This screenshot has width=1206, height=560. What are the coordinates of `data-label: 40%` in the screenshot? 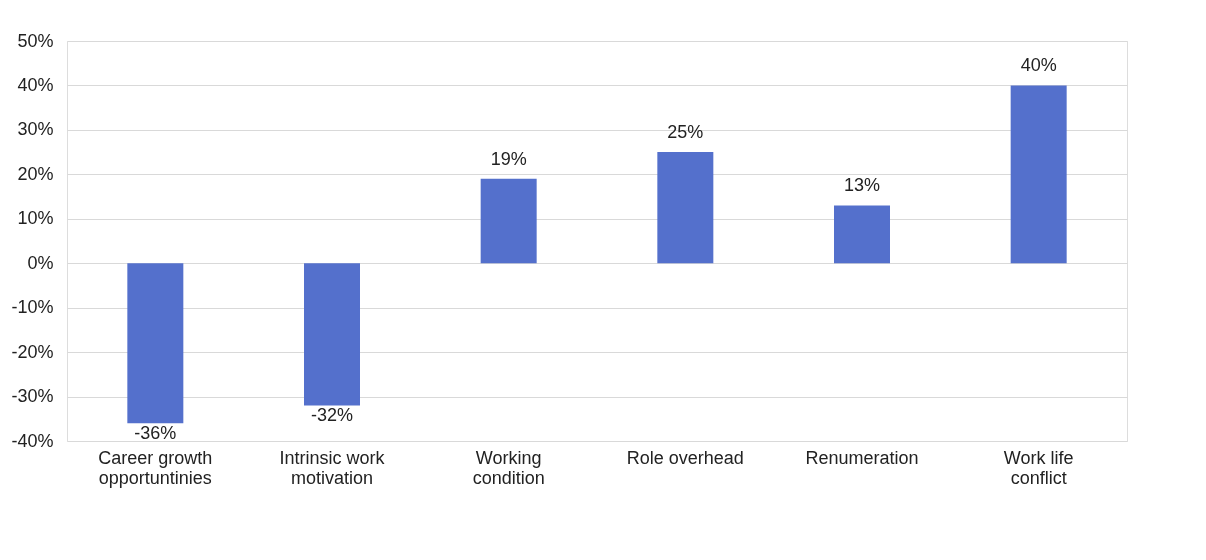 It's located at (1038, 65).